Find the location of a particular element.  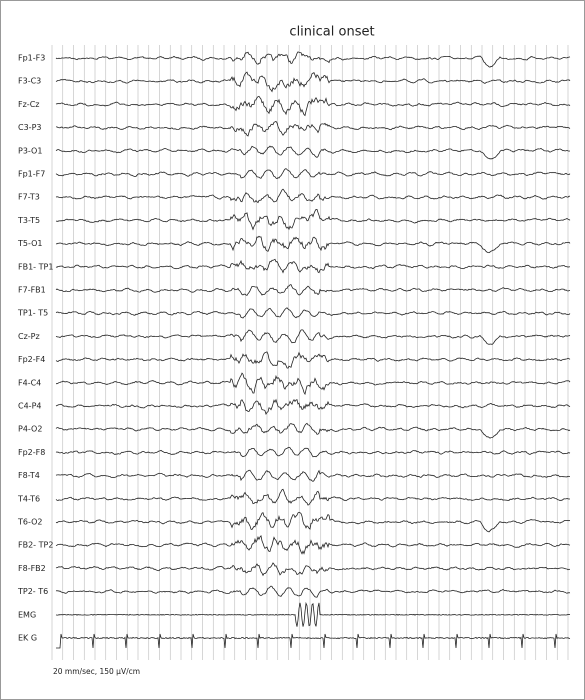

channel-label: Fp1-F7 is located at coordinates (31, 174).